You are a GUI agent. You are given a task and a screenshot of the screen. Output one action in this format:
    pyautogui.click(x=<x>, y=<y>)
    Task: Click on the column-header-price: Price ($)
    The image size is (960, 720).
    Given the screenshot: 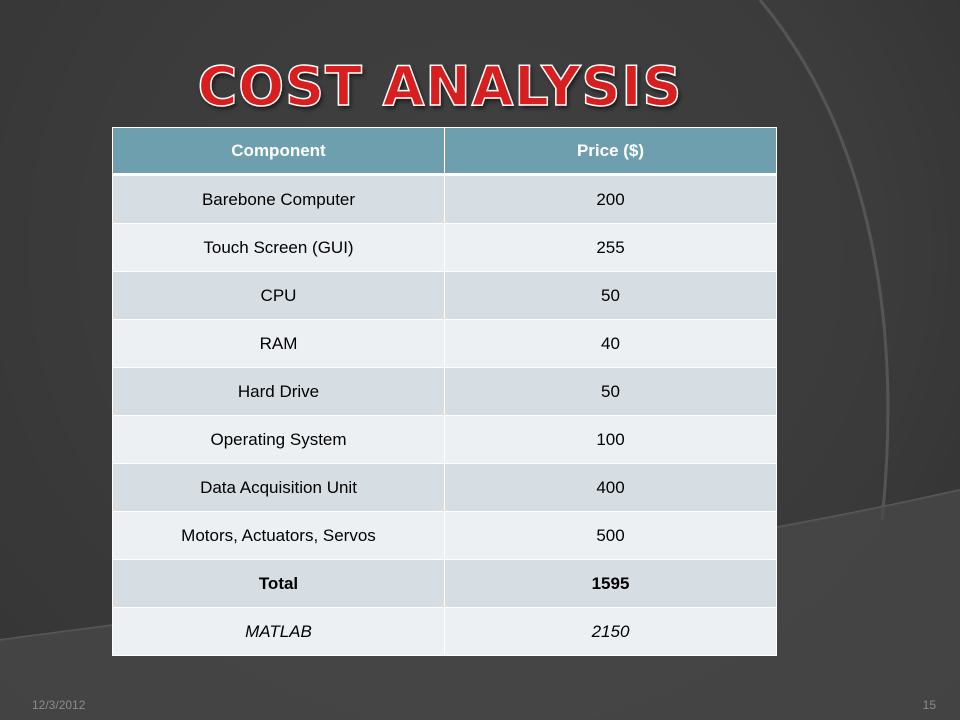 What is the action you would take?
    pyautogui.click(x=610, y=151)
    